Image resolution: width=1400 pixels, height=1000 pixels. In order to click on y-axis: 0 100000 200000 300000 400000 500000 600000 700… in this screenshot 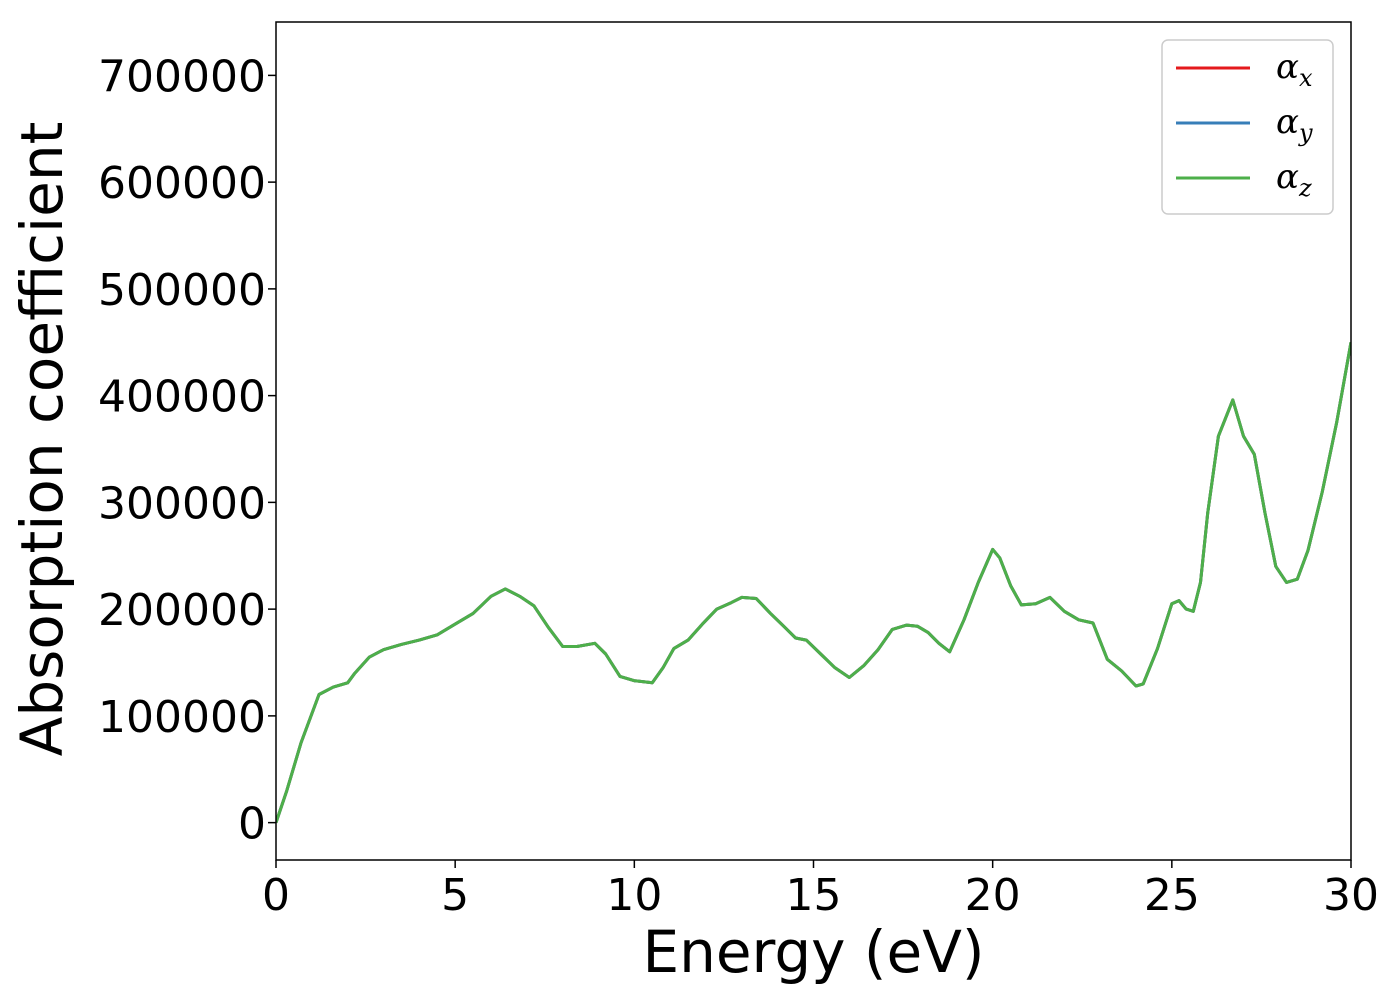, I will do `click(187, 450)`.